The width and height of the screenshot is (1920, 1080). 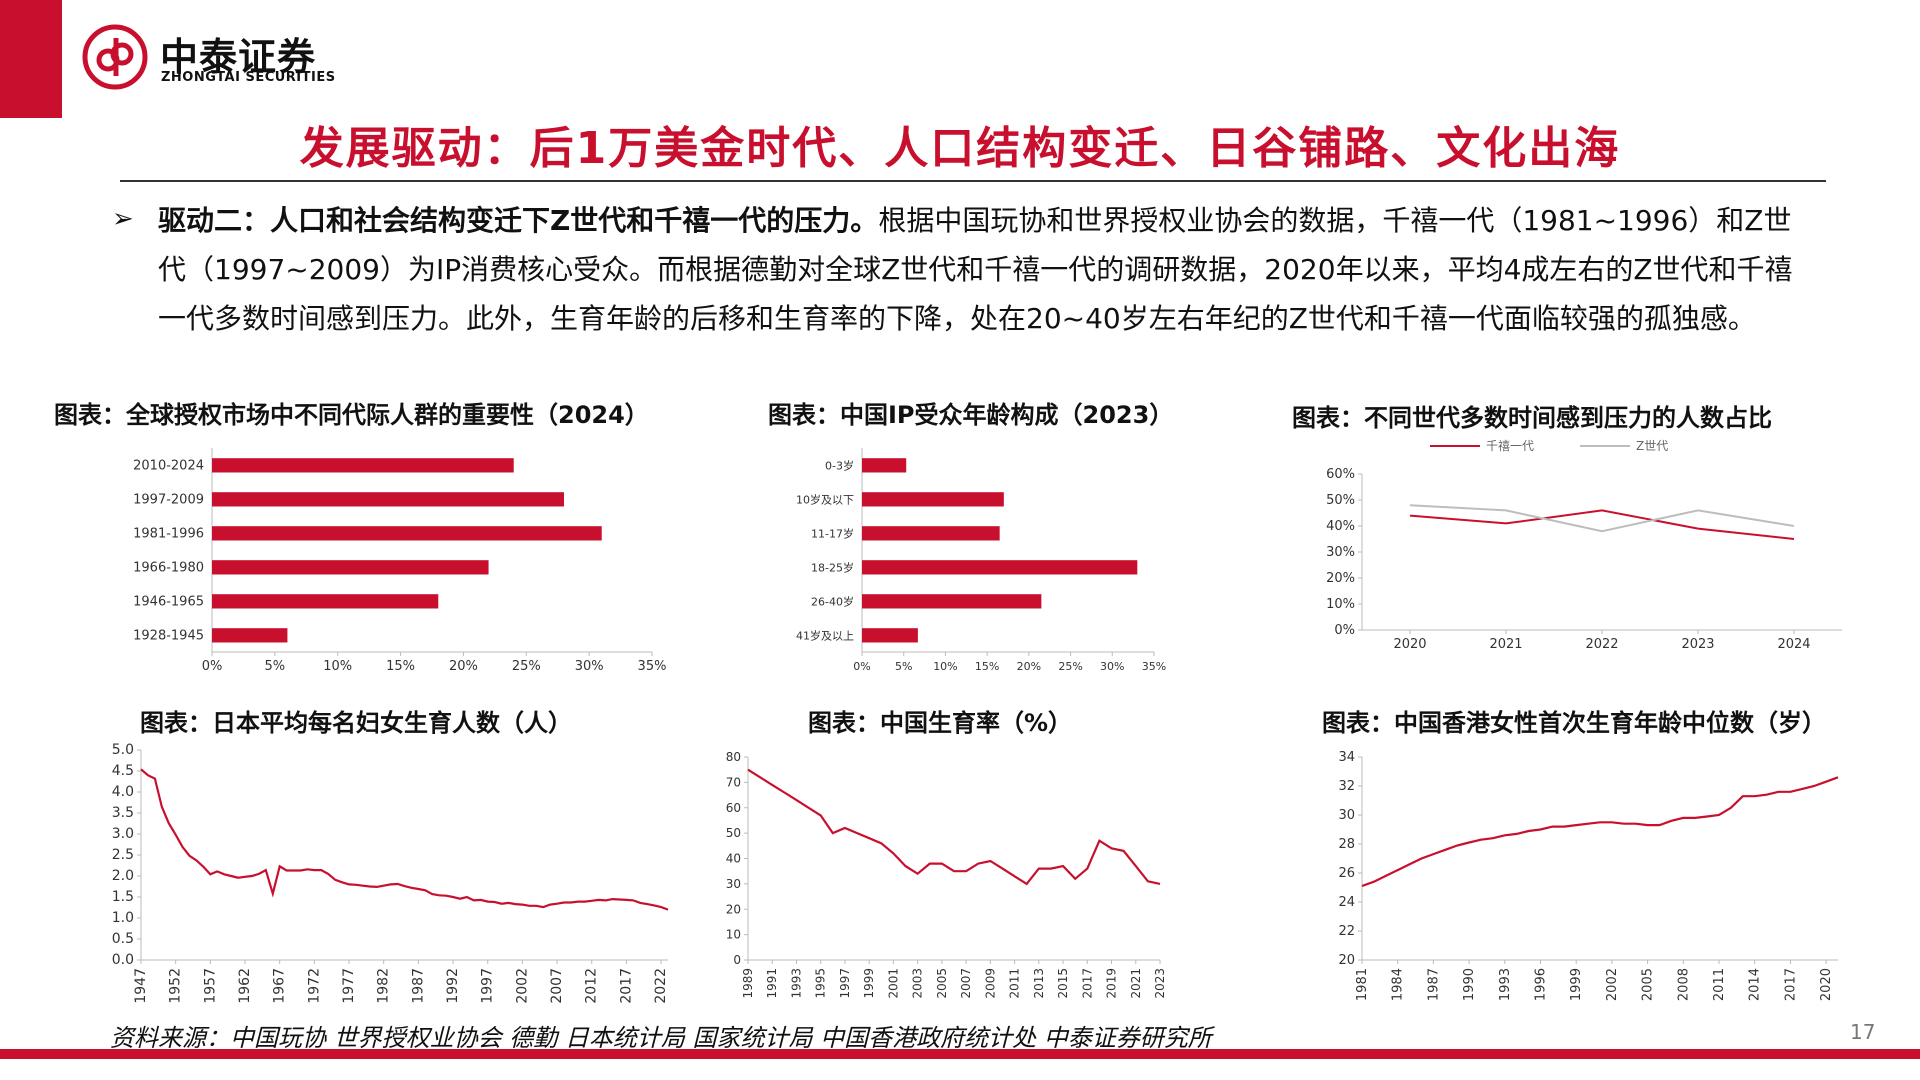 I want to click on x-tick-label: 1967, so click(x=280, y=986).